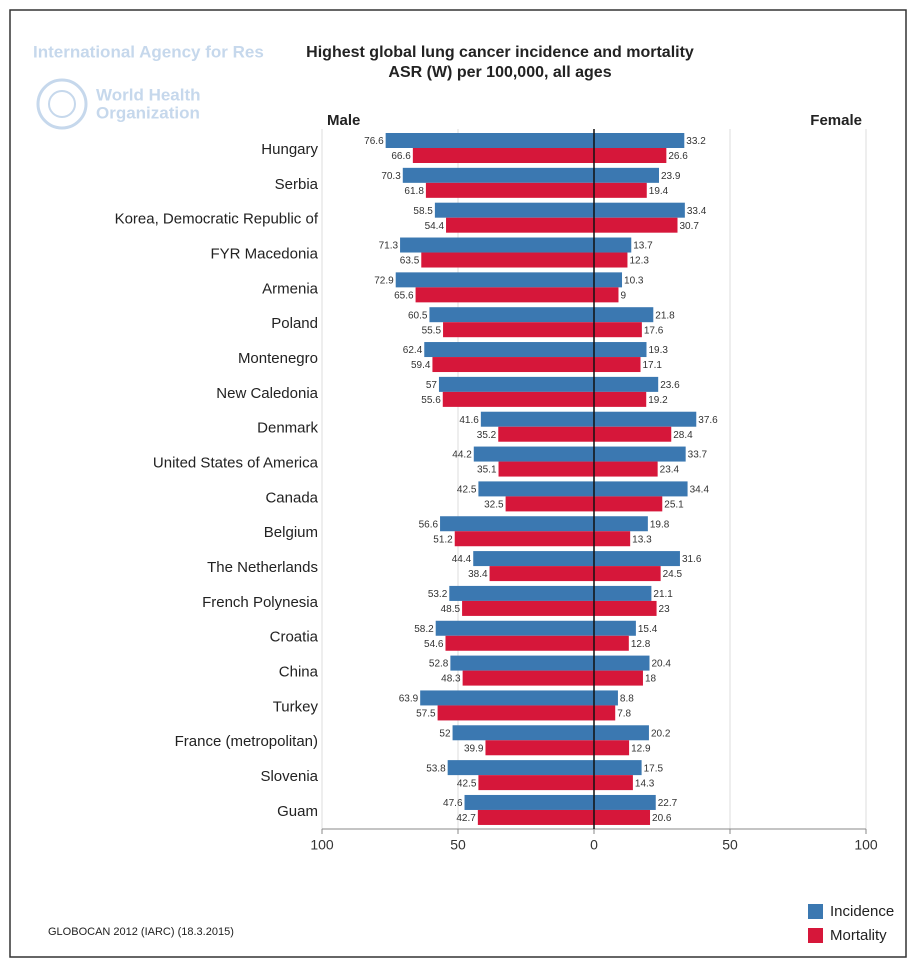 Image resolution: width=916 pixels, height=967 pixels. I want to click on value-label: 48.3, so click(451, 679).